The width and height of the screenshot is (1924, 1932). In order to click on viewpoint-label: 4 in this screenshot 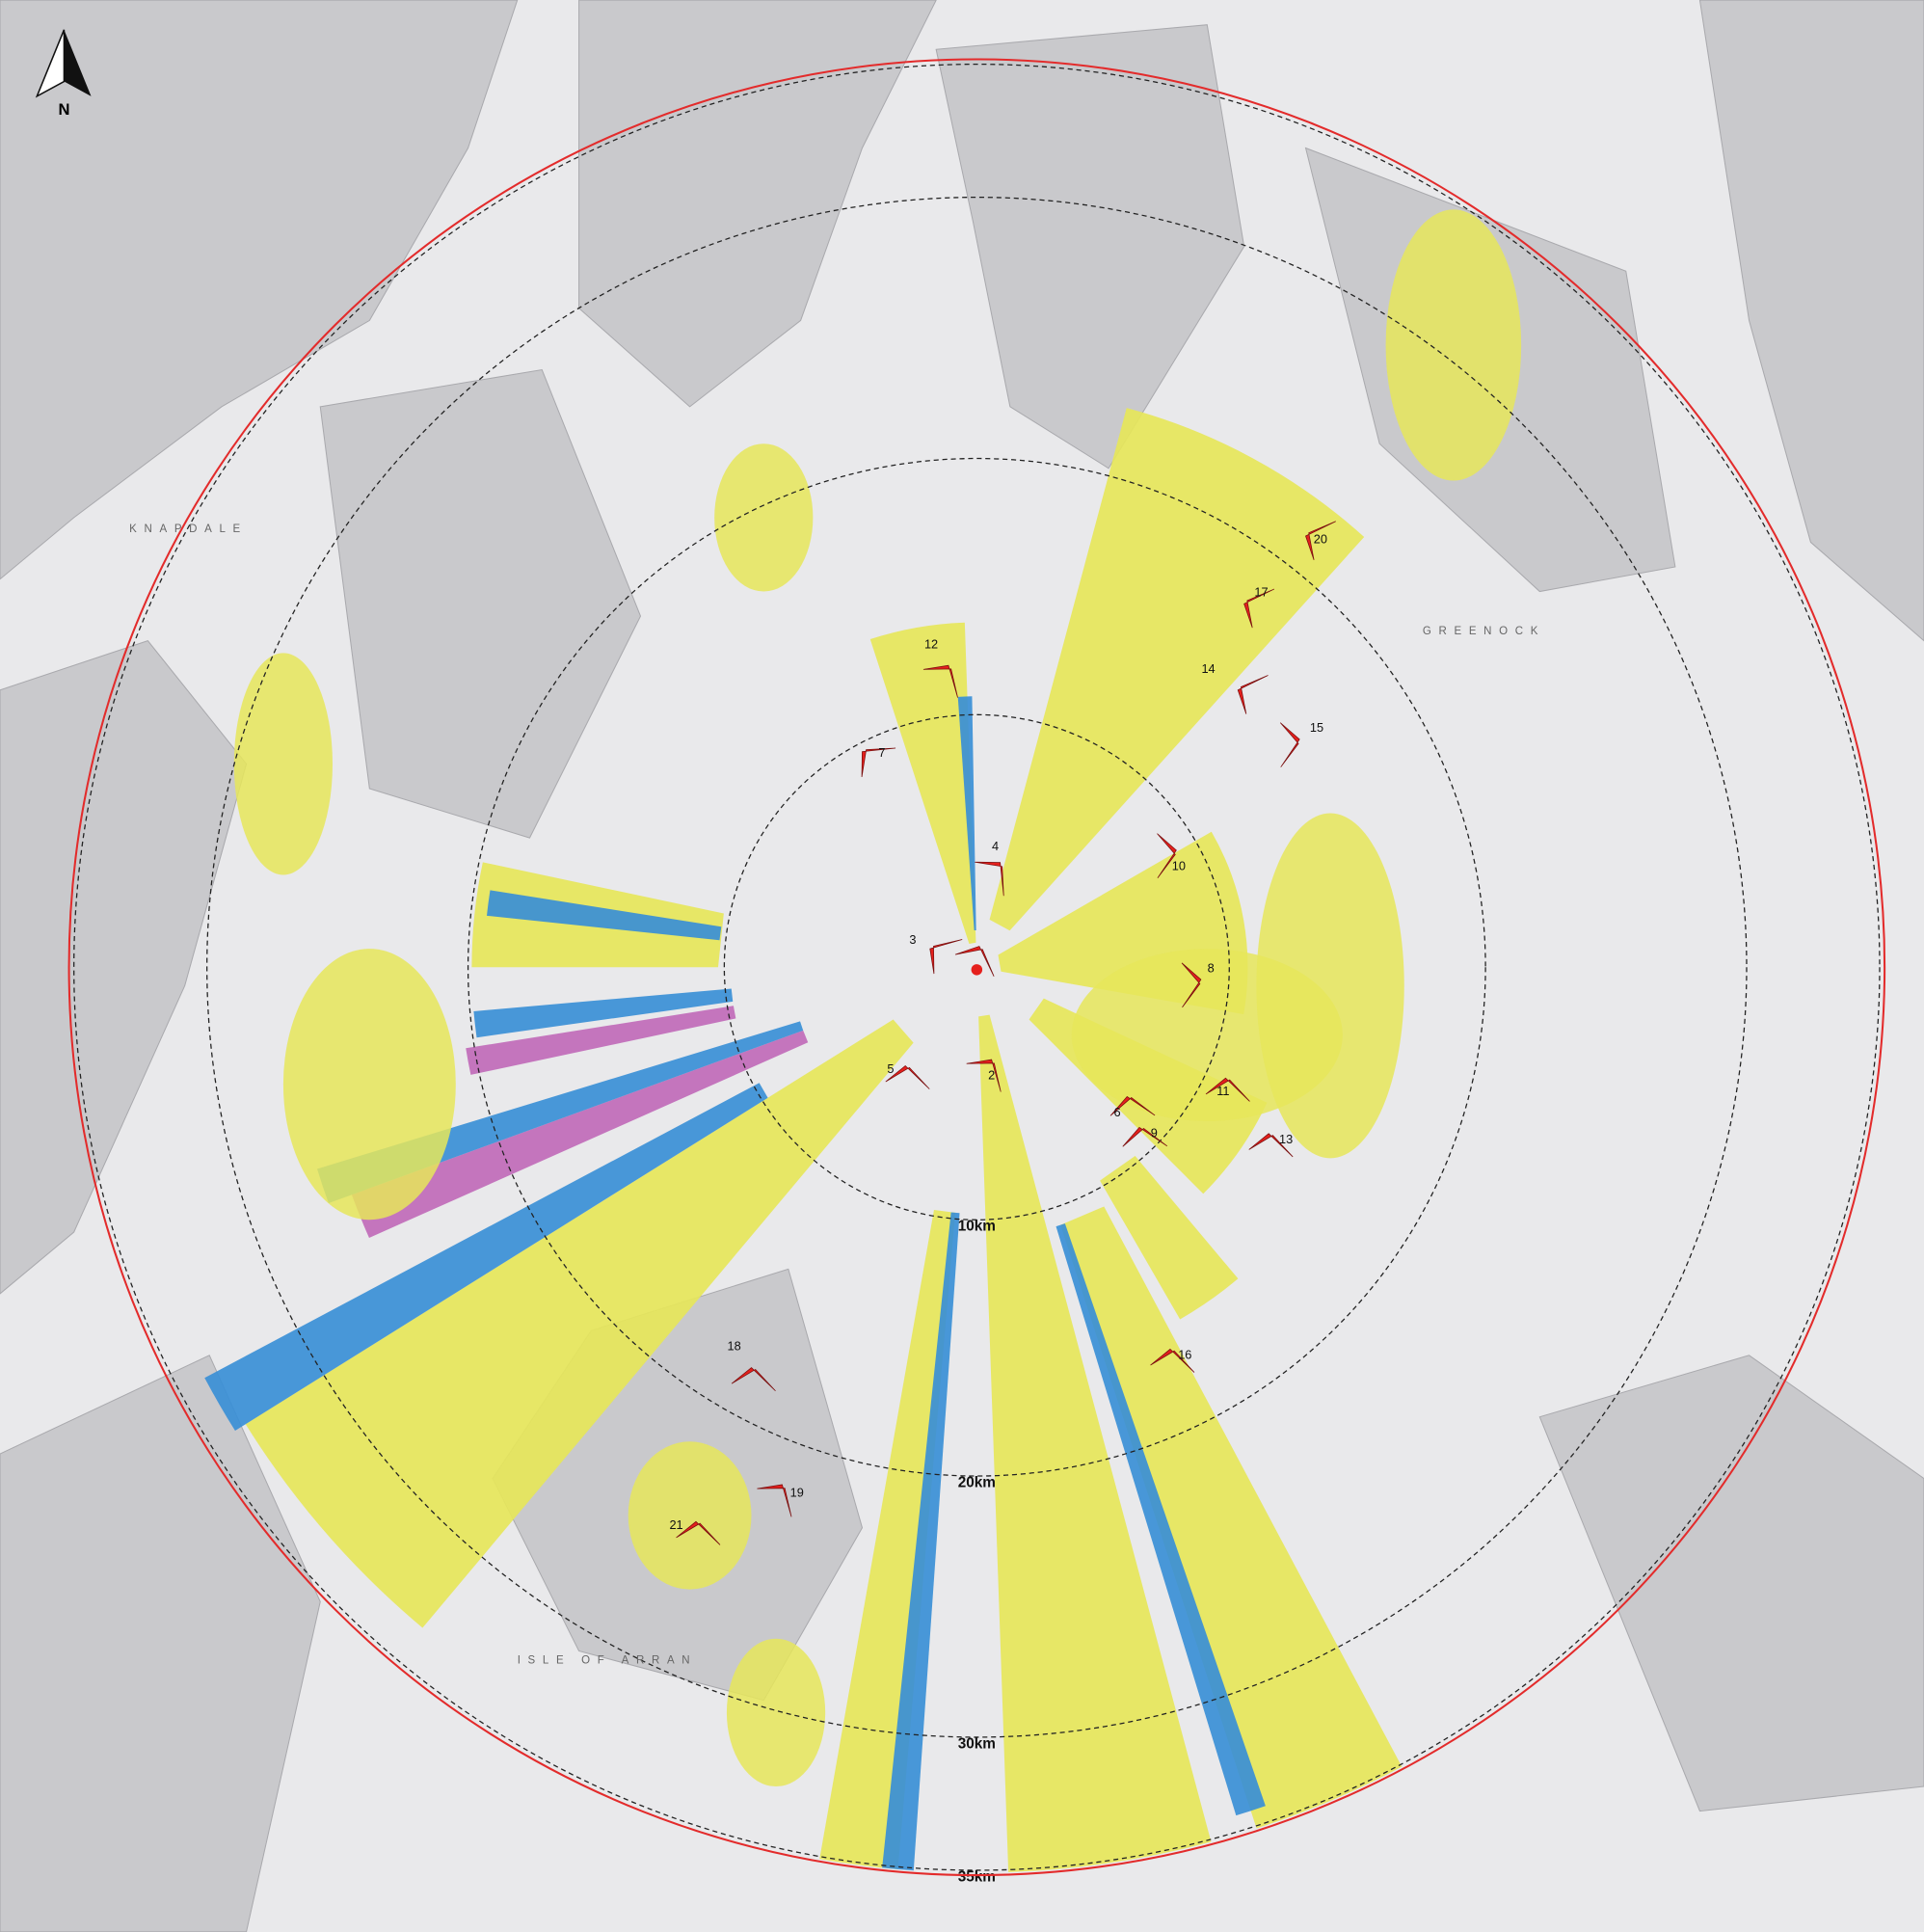, I will do `click(995, 846)`.